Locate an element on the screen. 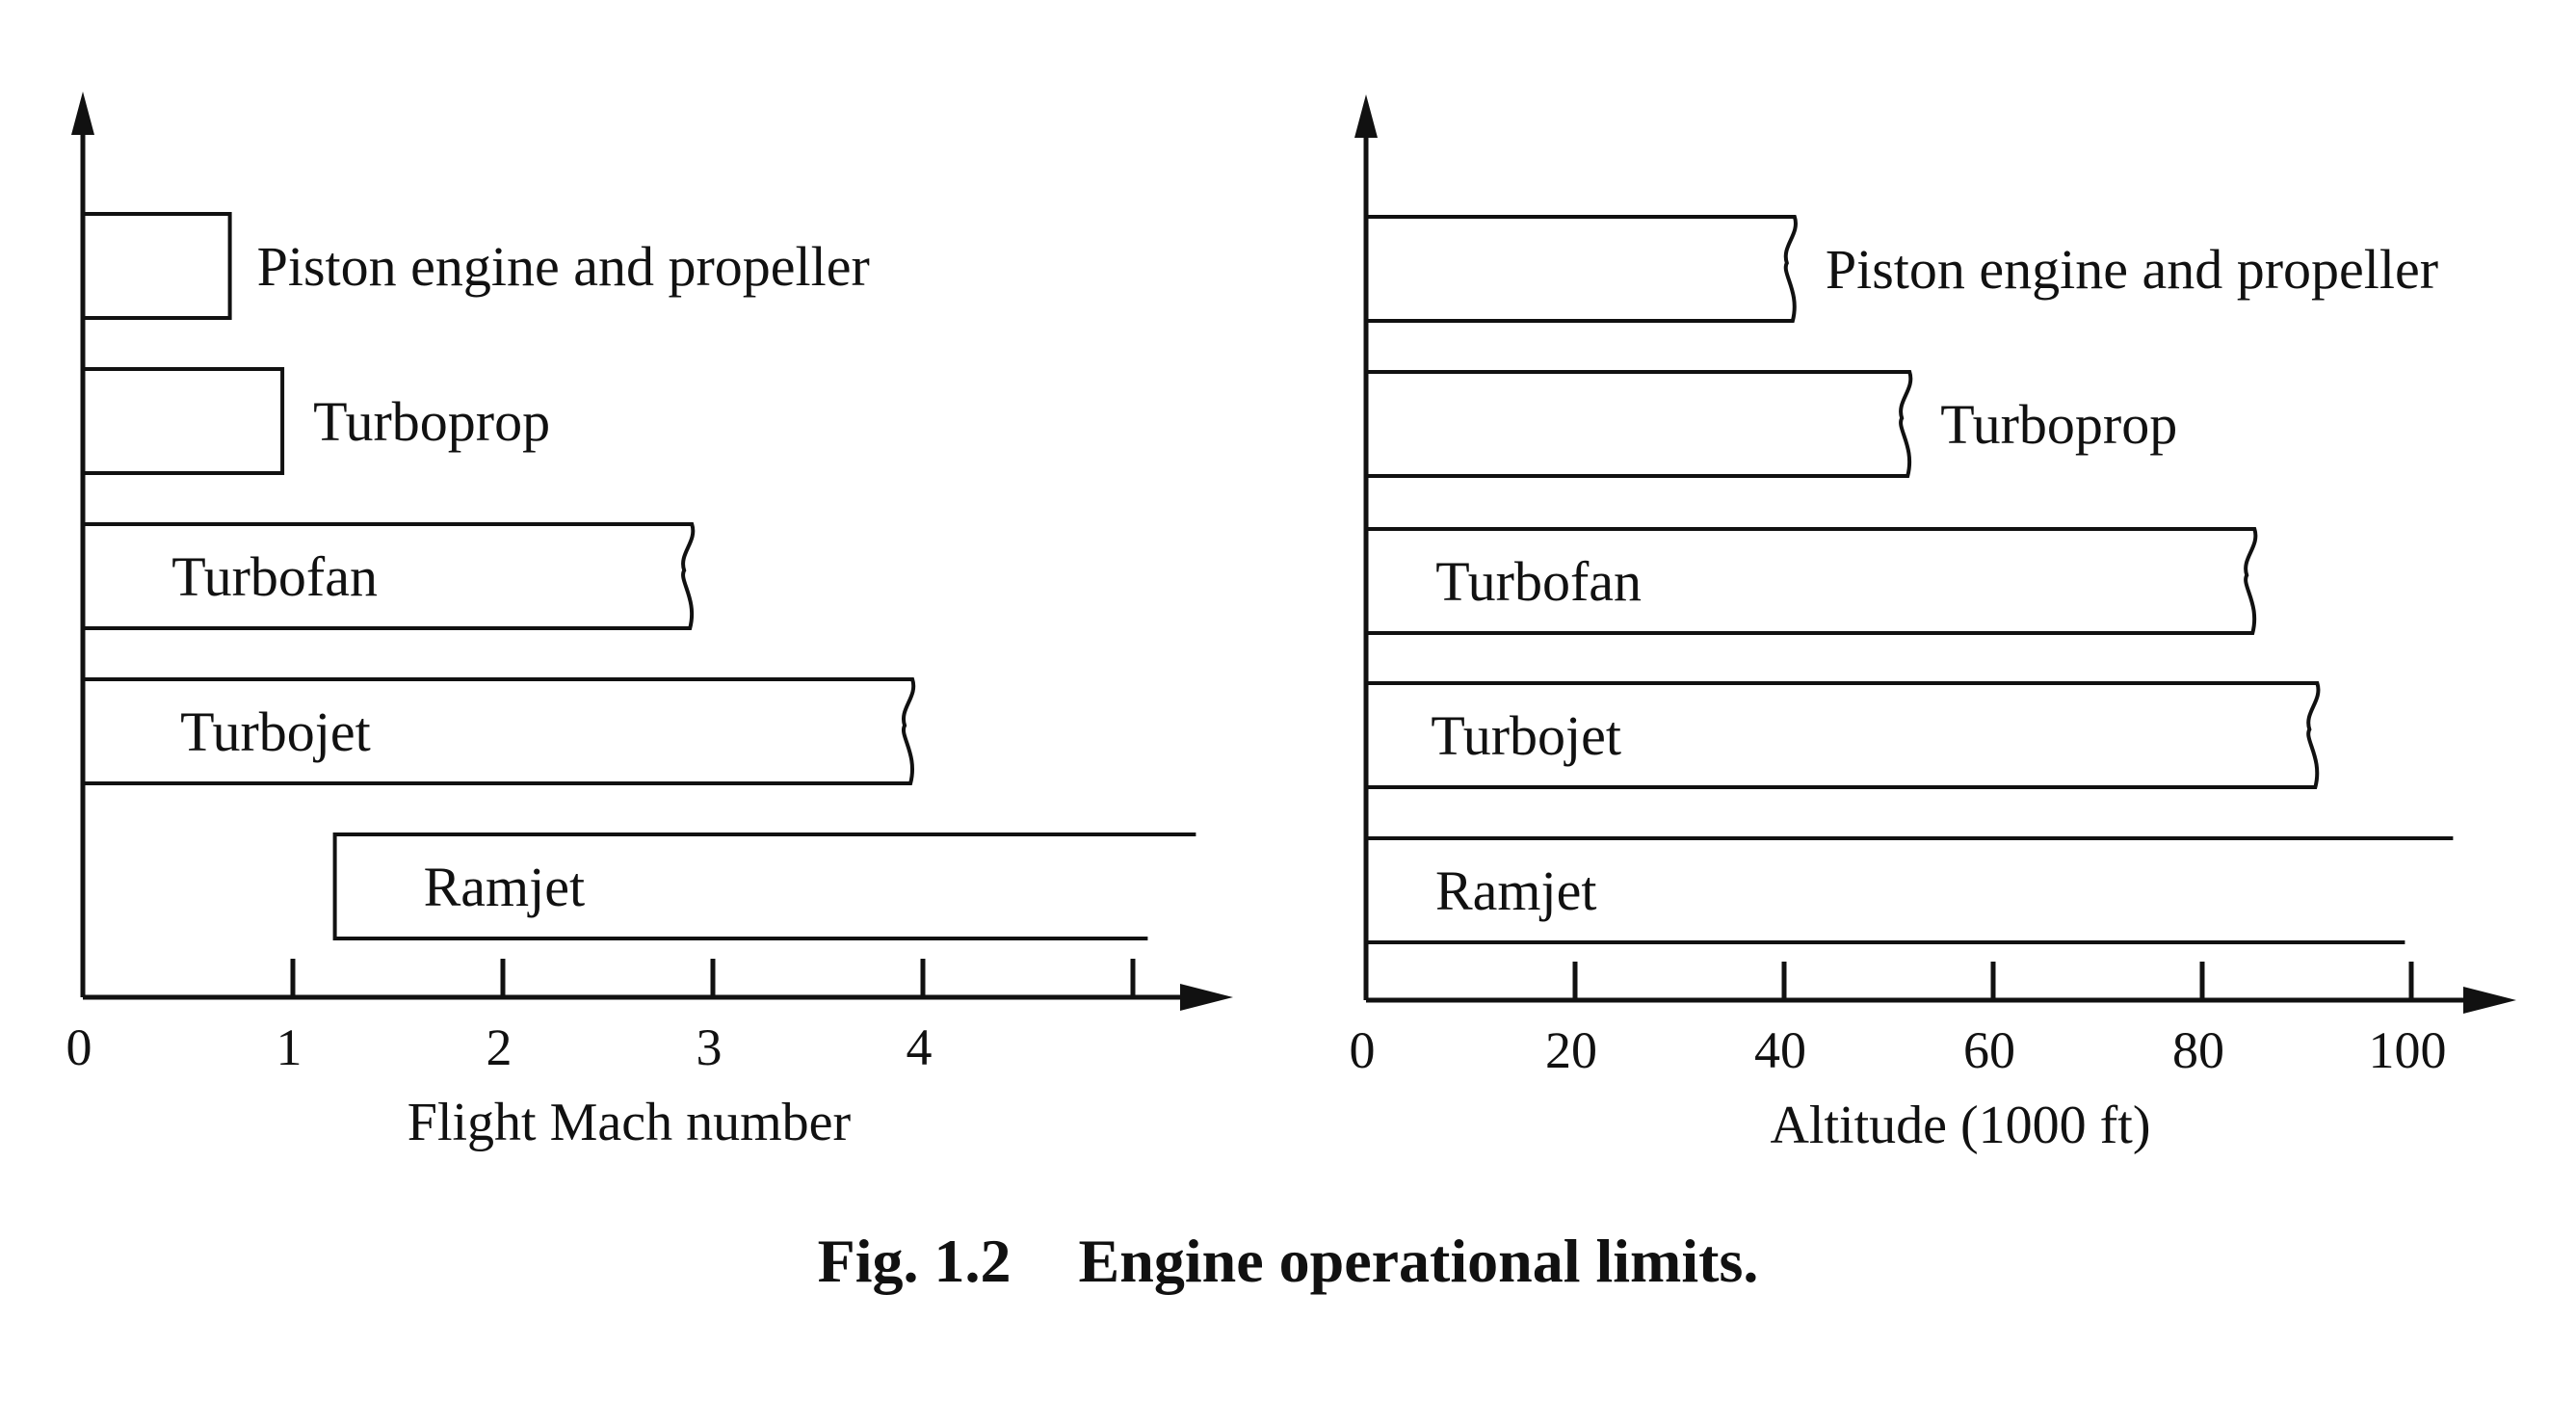 This screenshot has width=2576, height=1427. figure-number: Fig. 1.2 is located at coordinates (914, 1261).